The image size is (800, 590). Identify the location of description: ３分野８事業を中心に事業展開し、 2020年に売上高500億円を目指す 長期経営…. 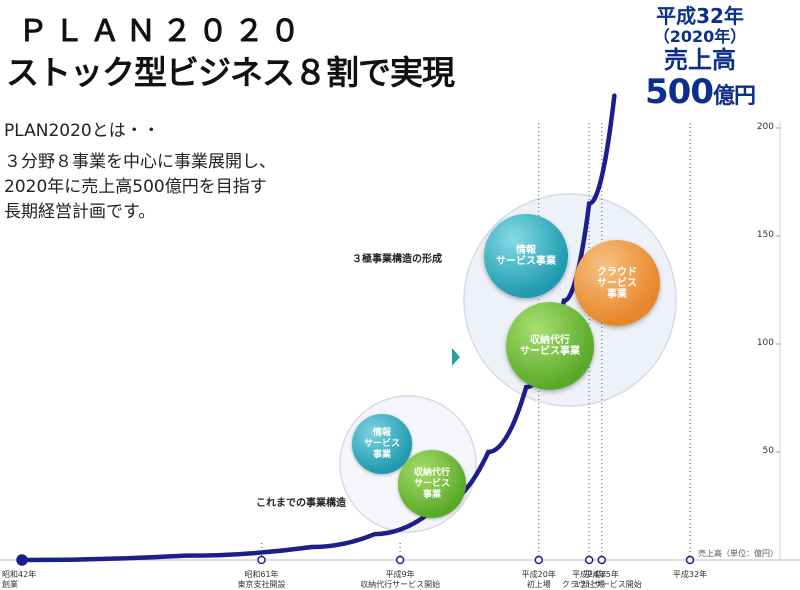
(140, 187).